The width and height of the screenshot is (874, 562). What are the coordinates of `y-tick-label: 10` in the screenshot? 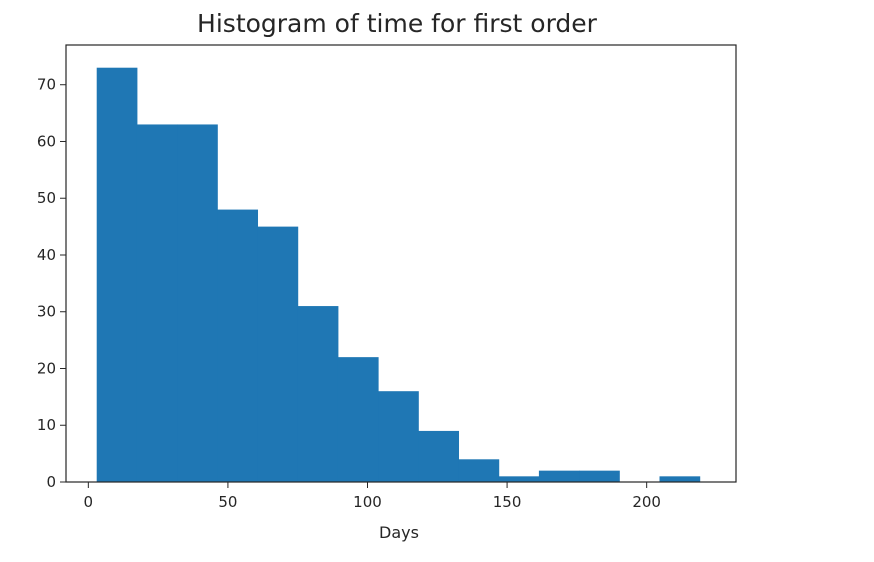 It's located at (46, 425).